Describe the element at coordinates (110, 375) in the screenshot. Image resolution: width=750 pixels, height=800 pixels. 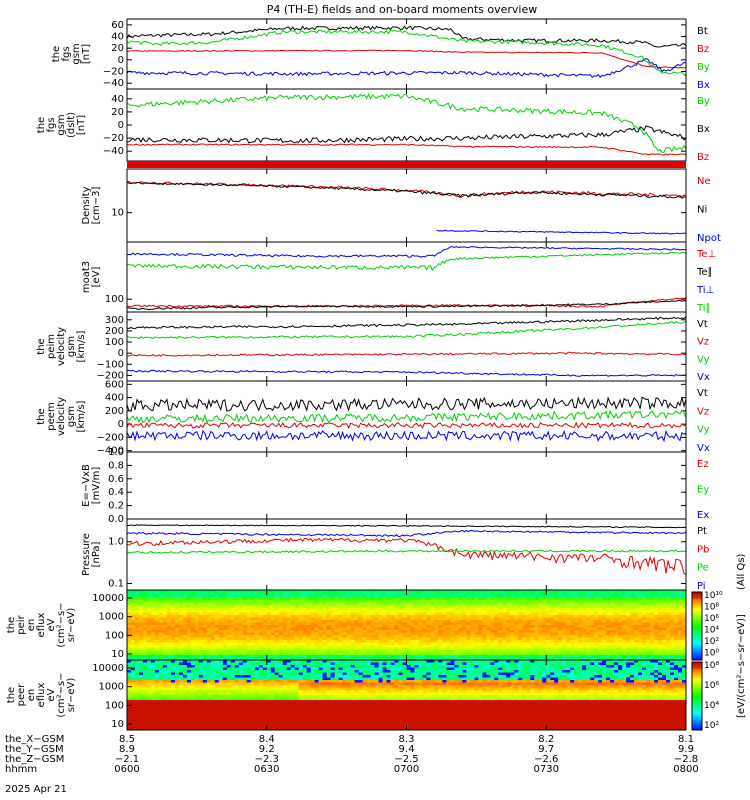
I see `ytick: −200` at that location.